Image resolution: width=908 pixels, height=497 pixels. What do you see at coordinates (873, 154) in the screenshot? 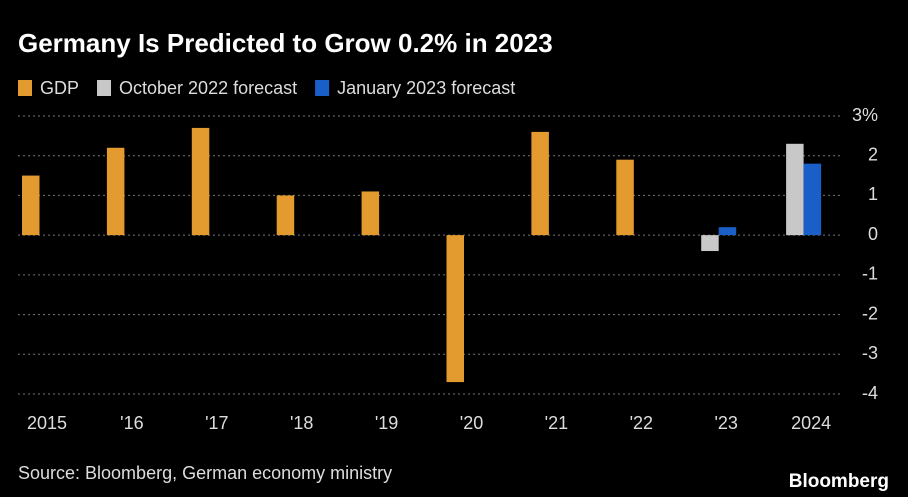
I see `y-tick-label: 2` at bounding box center [873, 154].